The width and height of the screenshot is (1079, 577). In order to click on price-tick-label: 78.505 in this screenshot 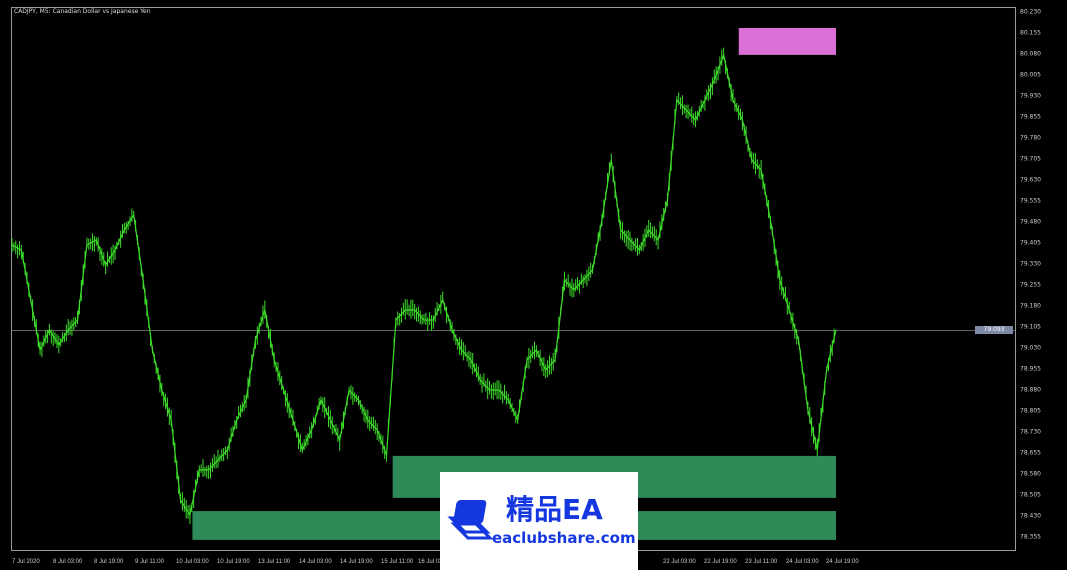, I will do `click(1030, 495)`.